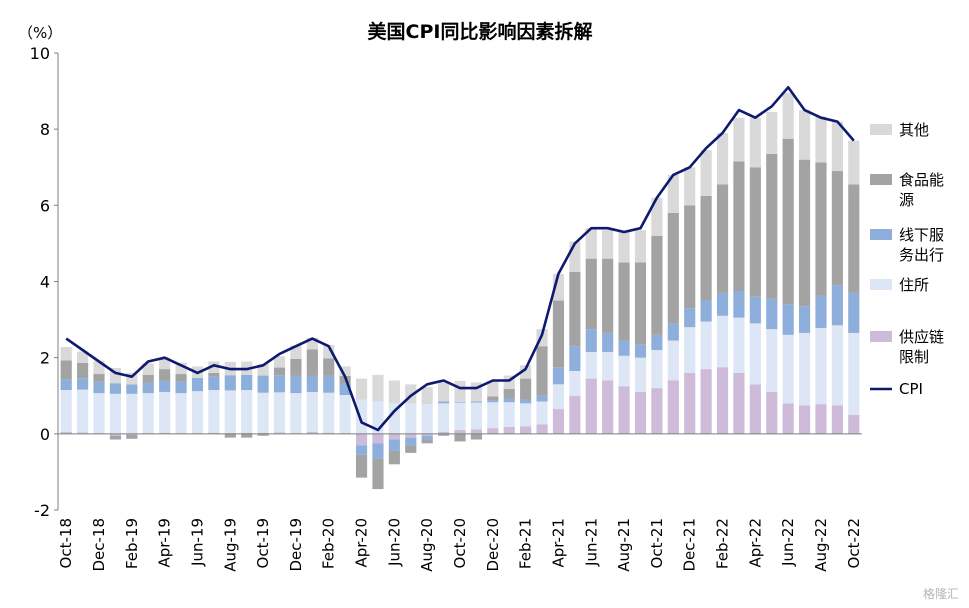 Image resolution: width=969 pixels, height=608 pixels. I want to click on legend-label: 住所, so click(914, 285).